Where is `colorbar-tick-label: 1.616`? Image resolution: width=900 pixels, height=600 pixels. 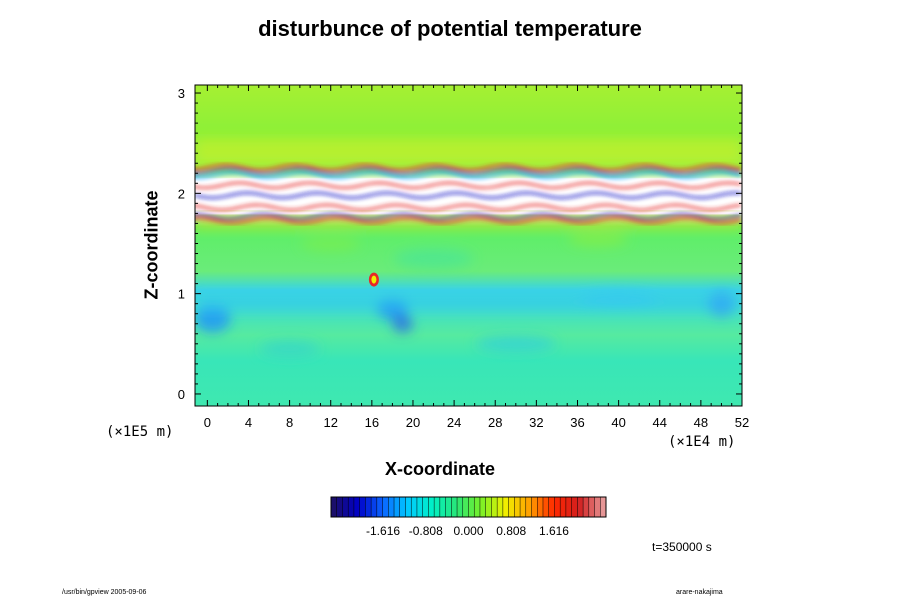
colorbar-tick-label: 1.616 is located at coordinates (554, 531).